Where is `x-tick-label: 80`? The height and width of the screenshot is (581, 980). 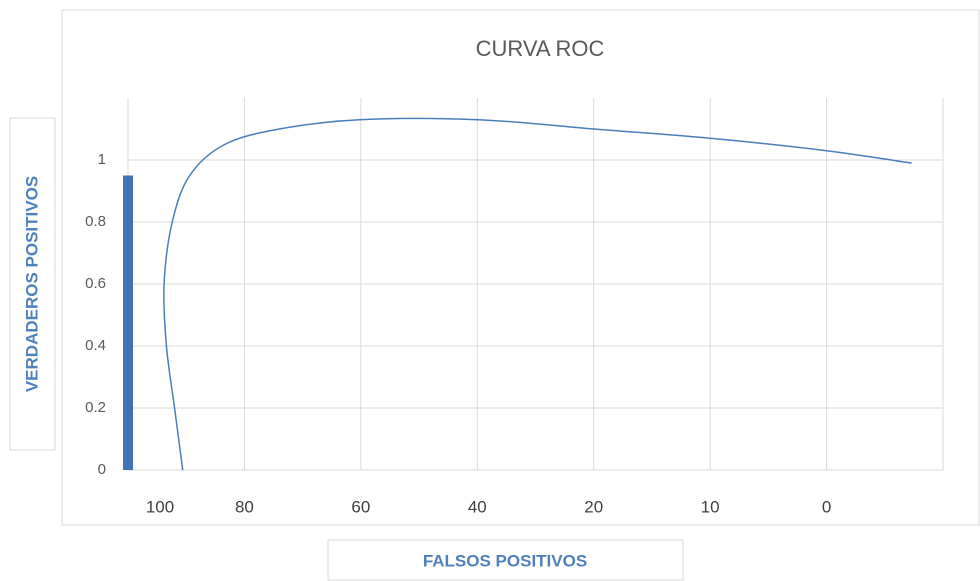 x-tick-label: 80 is located at coordinates (244, 506).